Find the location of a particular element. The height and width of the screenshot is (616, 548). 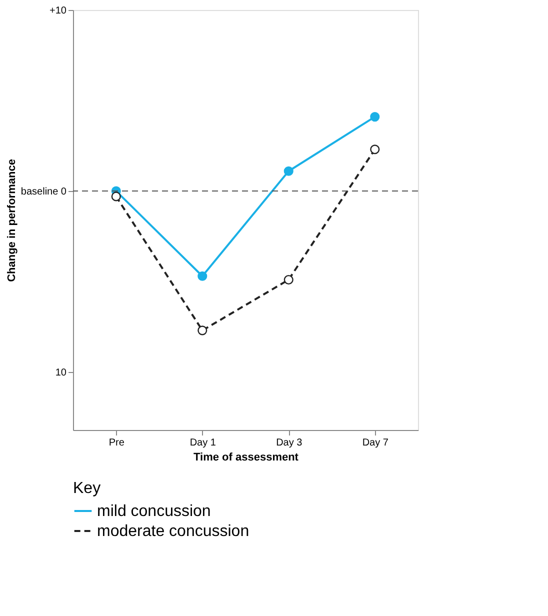

y-tick-label: +10 is located at coordinates (58, 11).